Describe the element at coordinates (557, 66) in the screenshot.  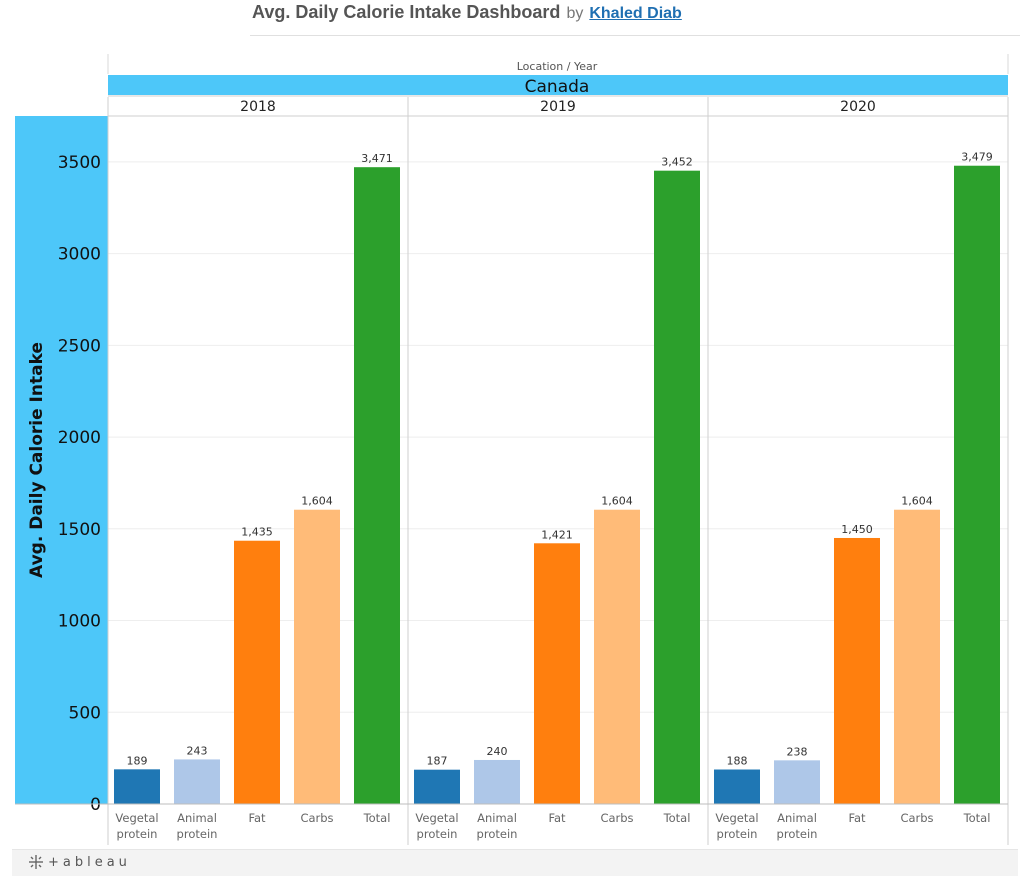
I see `column-header-label: Location / Year` at that location.